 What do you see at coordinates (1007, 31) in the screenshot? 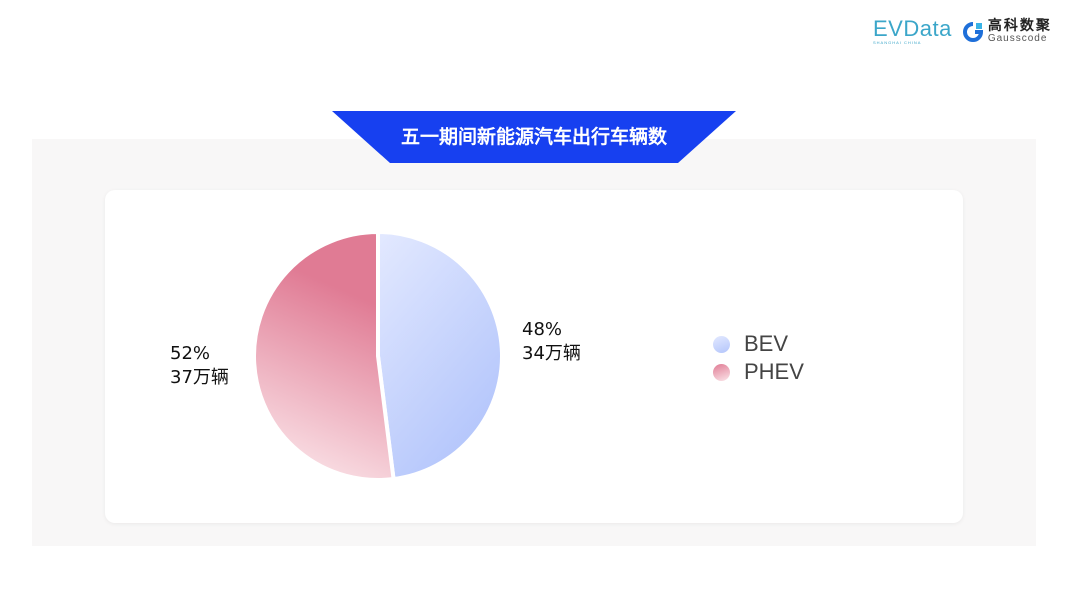
I see `gausscode-logo: 高科数聚 Gausscode` at bounding box center [1007, 31].